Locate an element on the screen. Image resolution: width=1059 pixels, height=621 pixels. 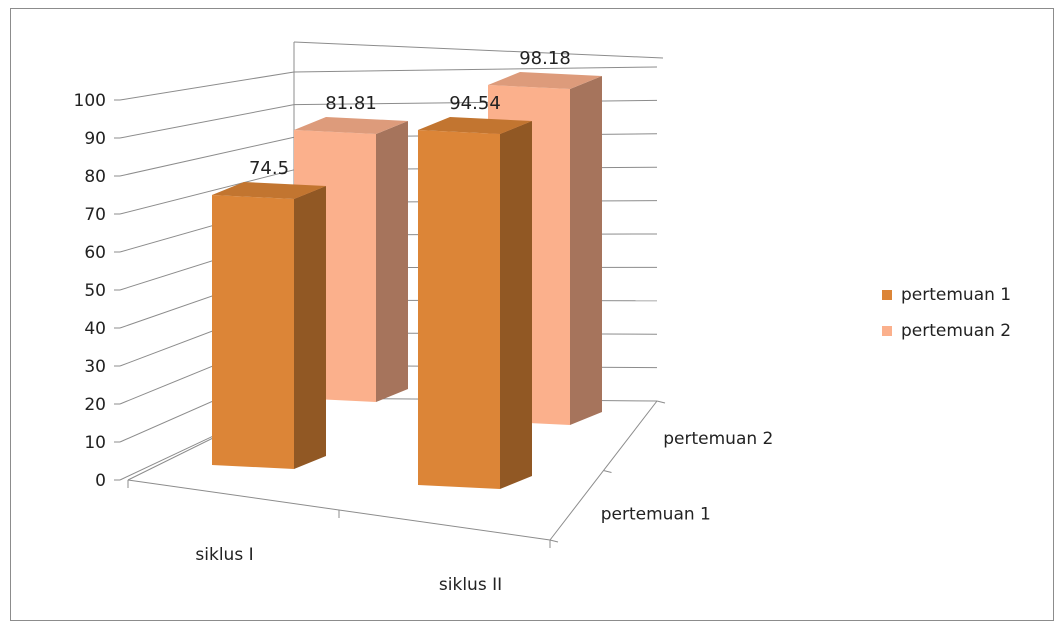
data-label: 98.18 is located at coordinates (545, 58).